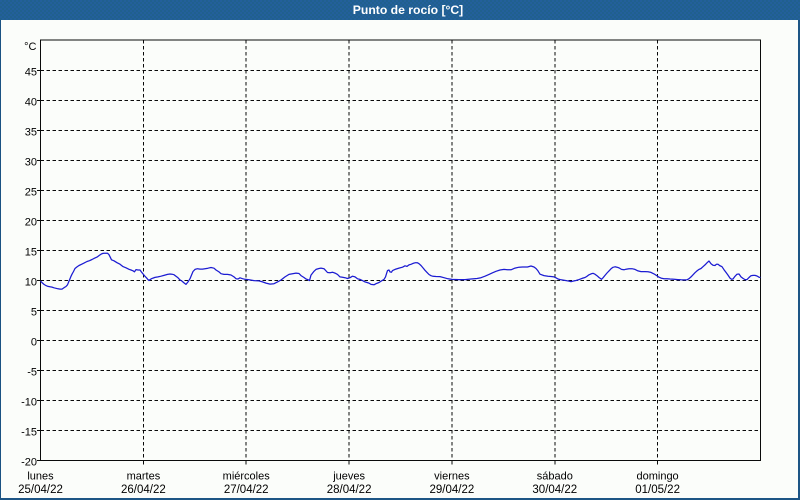  I want to click on svg-text: martes, so click(144, 477).